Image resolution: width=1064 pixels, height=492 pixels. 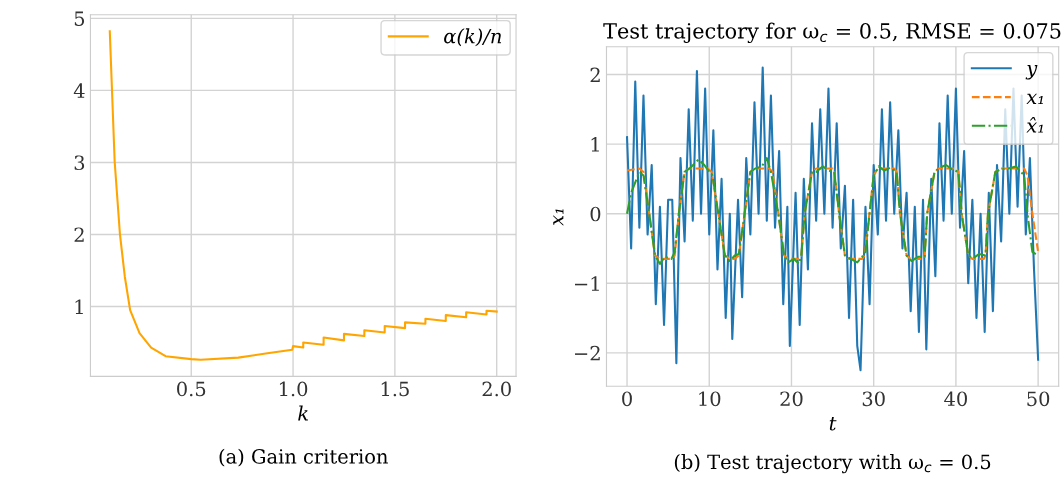 I want to click on y-tick-label: 3, so click(x=79, y=163).